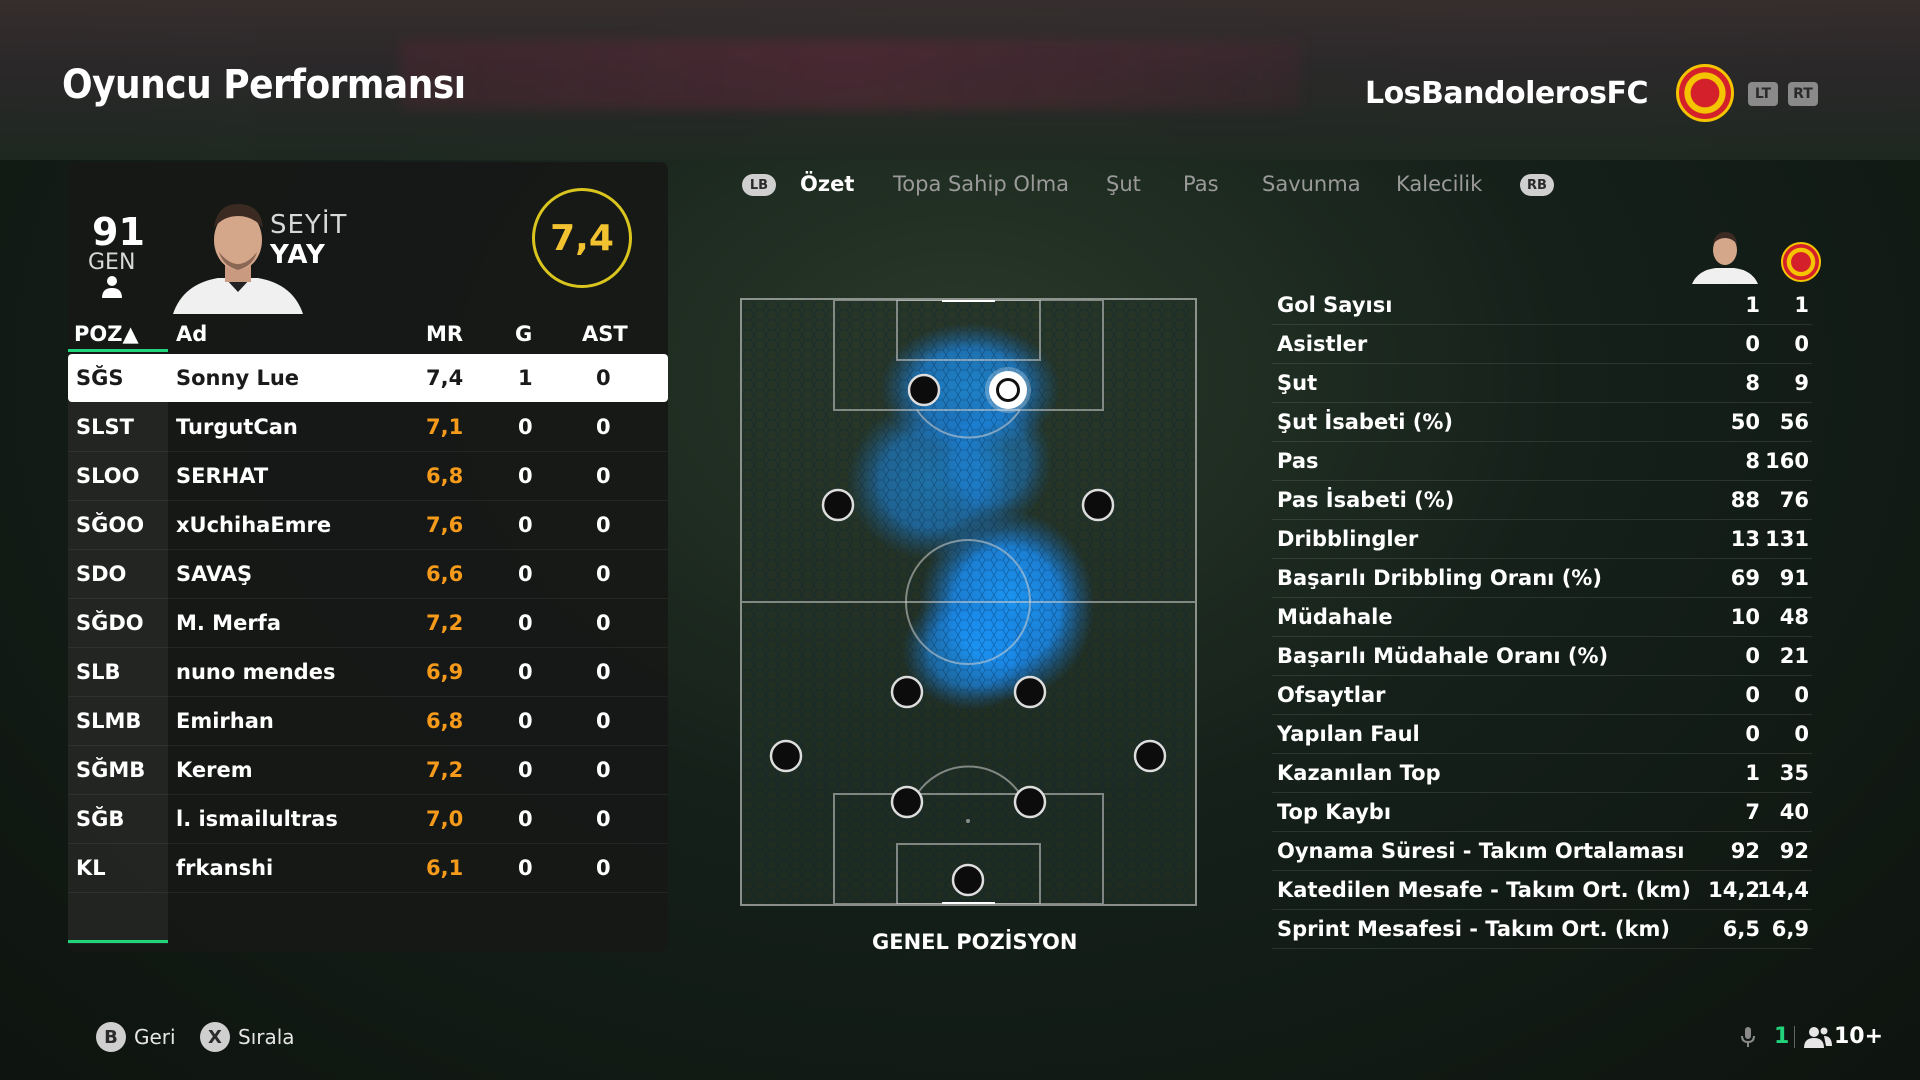 The width and height of the screenshot is (1920, 1080). What do you see at coordinates (1763, 94) in the screenshot?
I see `lt-button: LT` at bounding box center [1763, 94].